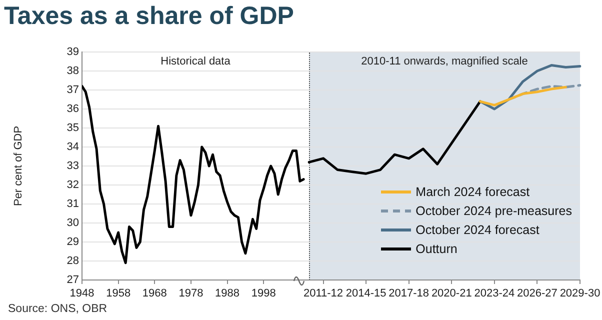  What do you see at coordinates (478, 229) in the screenshot?
I see `legend-label: October 2024 forecast` at bounding box center [478, 229].